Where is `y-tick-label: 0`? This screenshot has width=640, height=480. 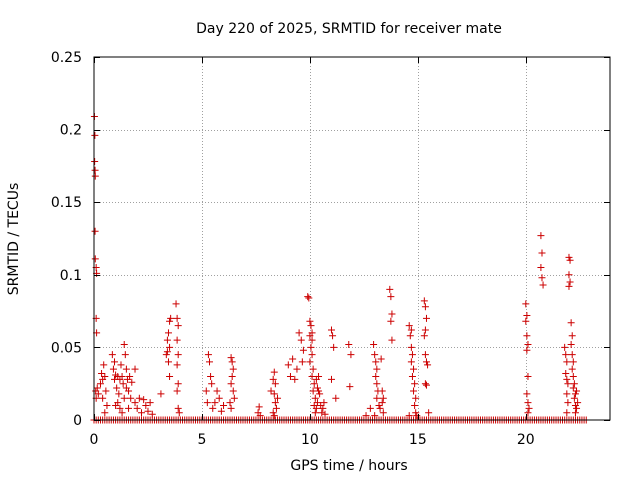 y-tick-label: 0 is located at coordinates (77, 421).